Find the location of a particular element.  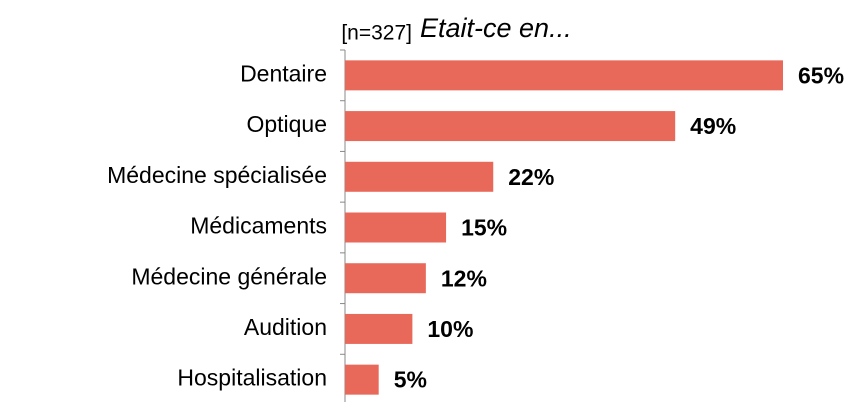

category-label: Audition is located at coordinates (285, 327).